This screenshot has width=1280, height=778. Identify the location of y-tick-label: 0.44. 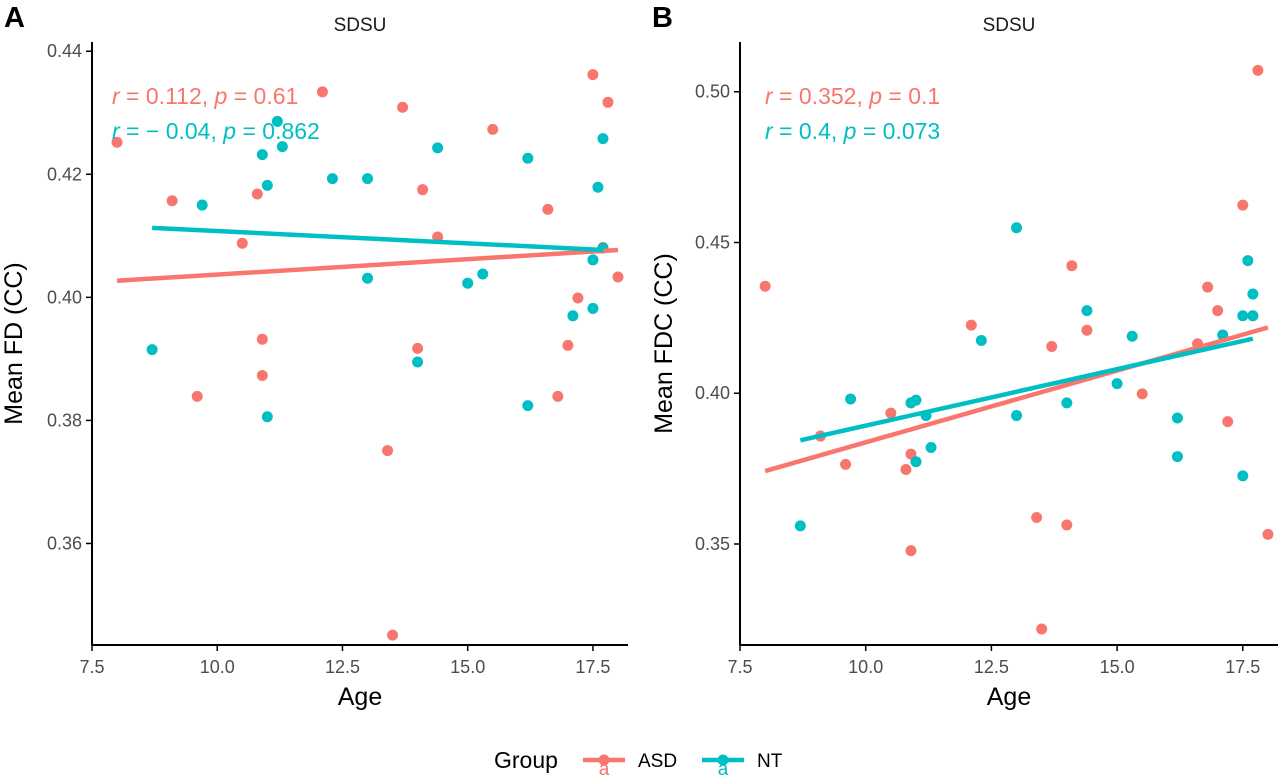
(64, 51).